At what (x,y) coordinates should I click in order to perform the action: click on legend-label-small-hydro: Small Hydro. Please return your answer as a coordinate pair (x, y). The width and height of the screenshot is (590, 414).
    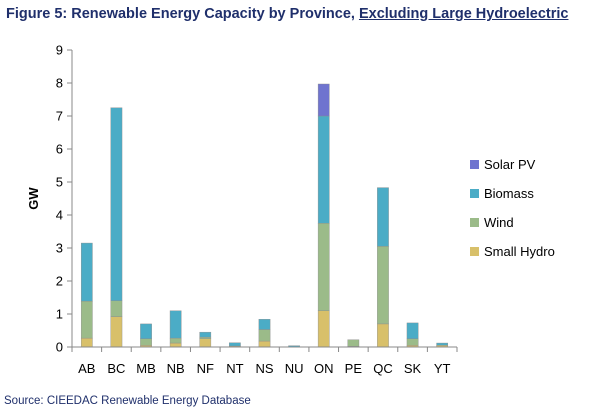
    Looking at the image, I should click on (519, 251).